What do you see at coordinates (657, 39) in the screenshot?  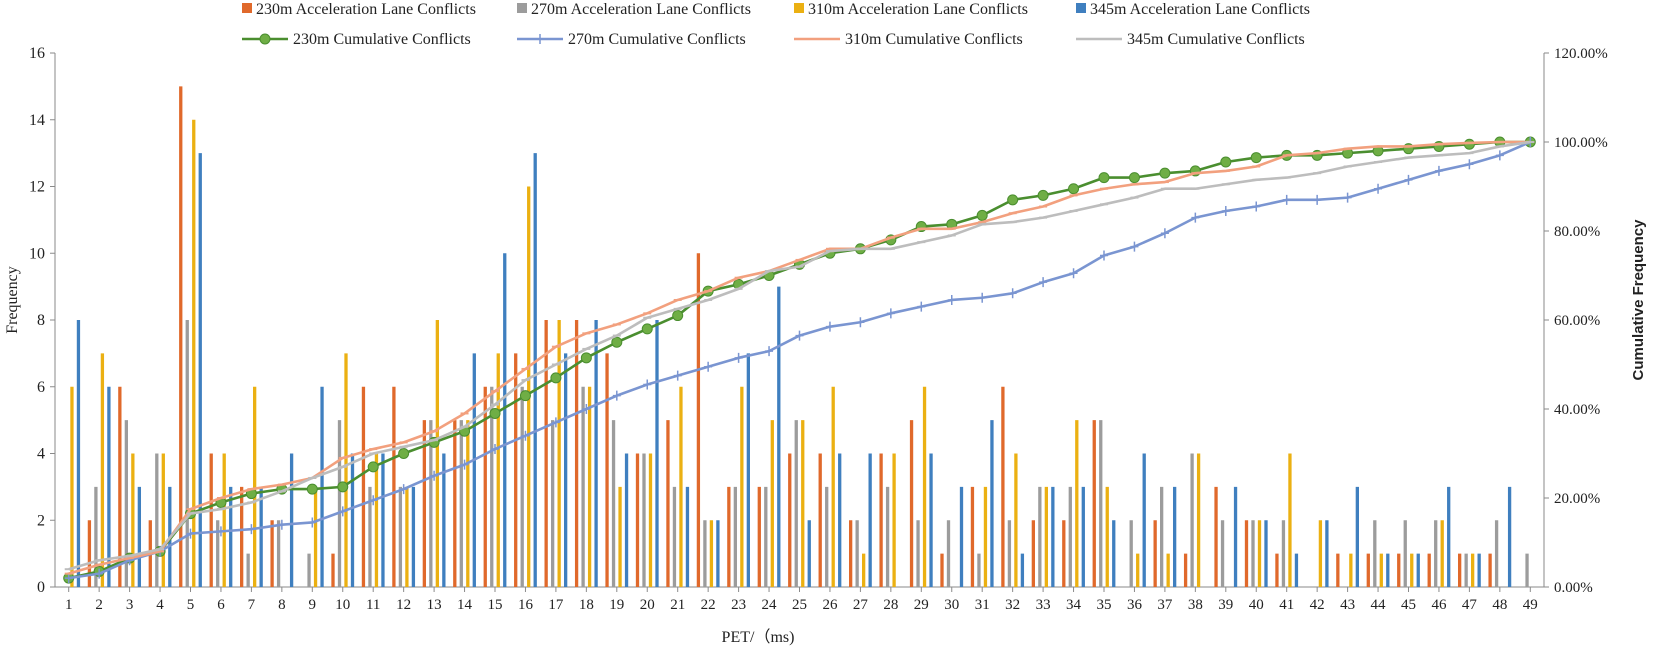 I see `legend-label: 270m Cumulative Conflicts` at bounding box center [657, 39].